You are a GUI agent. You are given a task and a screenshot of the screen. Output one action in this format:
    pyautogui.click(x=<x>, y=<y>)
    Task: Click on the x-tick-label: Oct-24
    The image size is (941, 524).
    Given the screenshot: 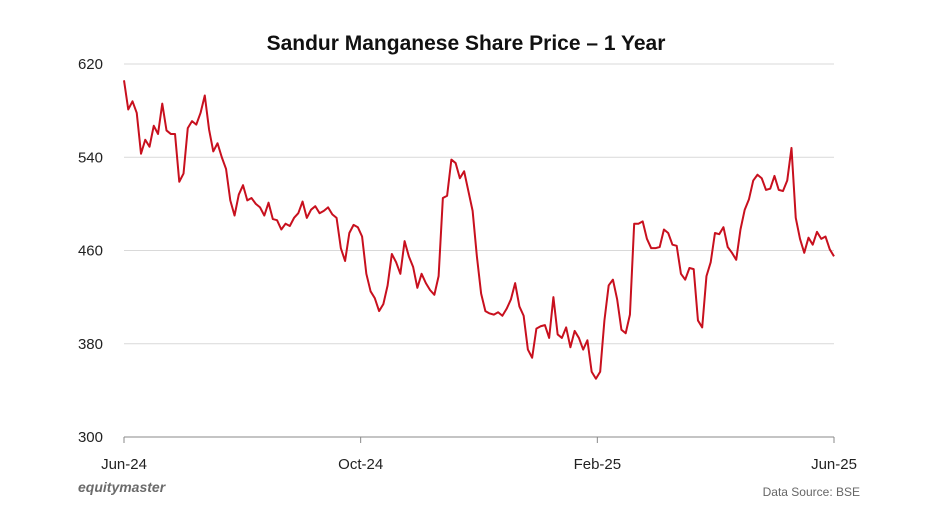 What is the action you would take?
    pyautogui.click(x=360, y=464)
    